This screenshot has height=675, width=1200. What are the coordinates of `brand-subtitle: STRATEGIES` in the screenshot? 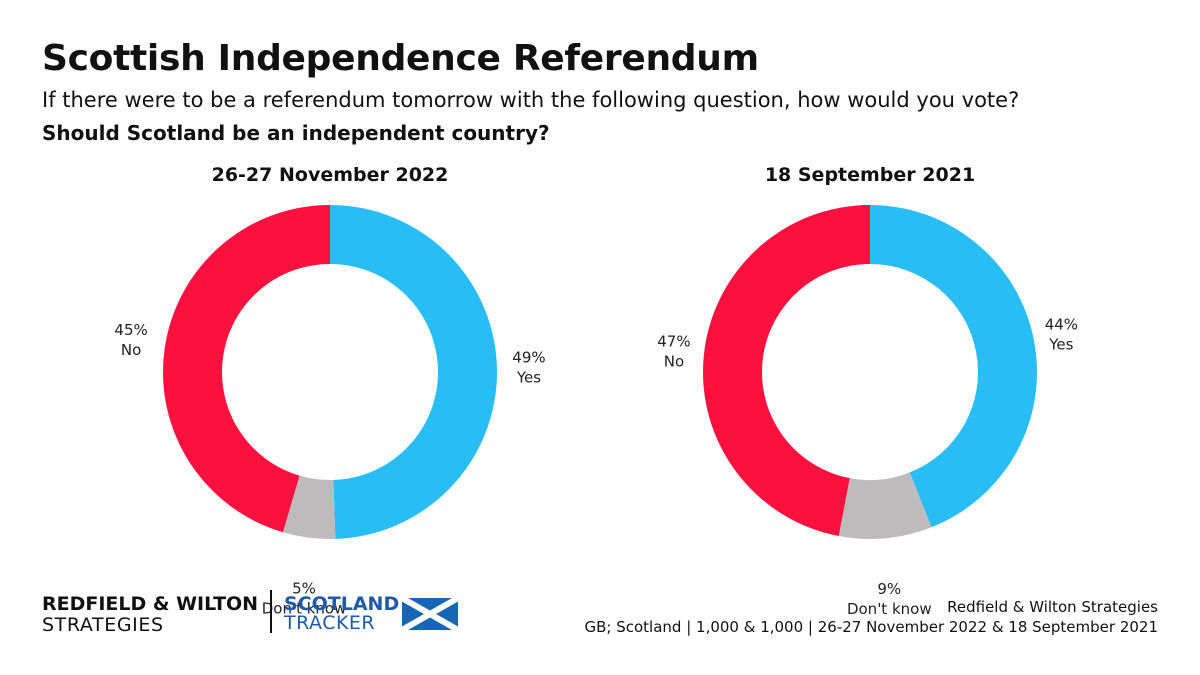 It's located at (103, 625).